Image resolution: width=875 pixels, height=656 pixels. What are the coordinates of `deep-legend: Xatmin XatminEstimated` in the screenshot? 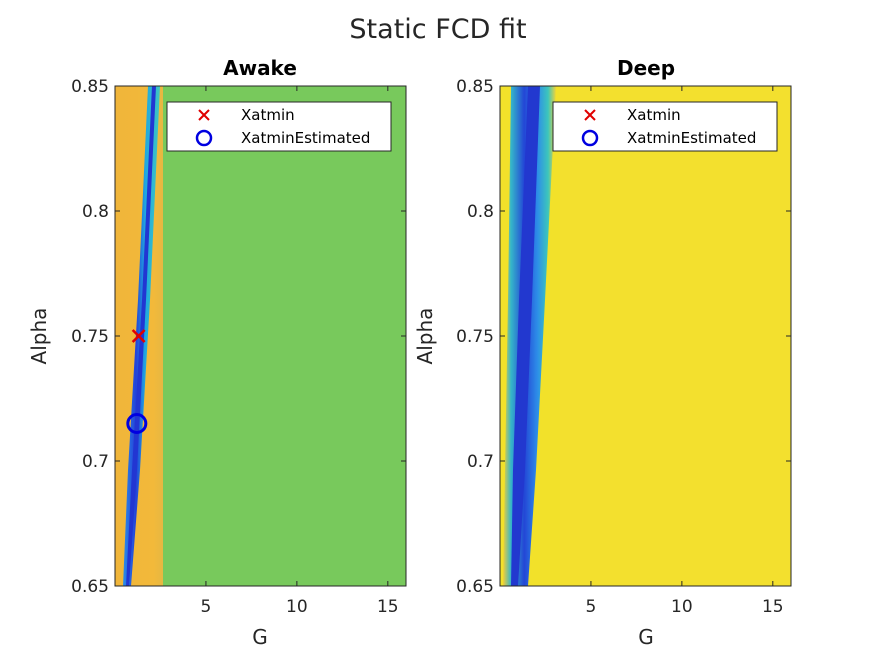 It's located at (665, 126).